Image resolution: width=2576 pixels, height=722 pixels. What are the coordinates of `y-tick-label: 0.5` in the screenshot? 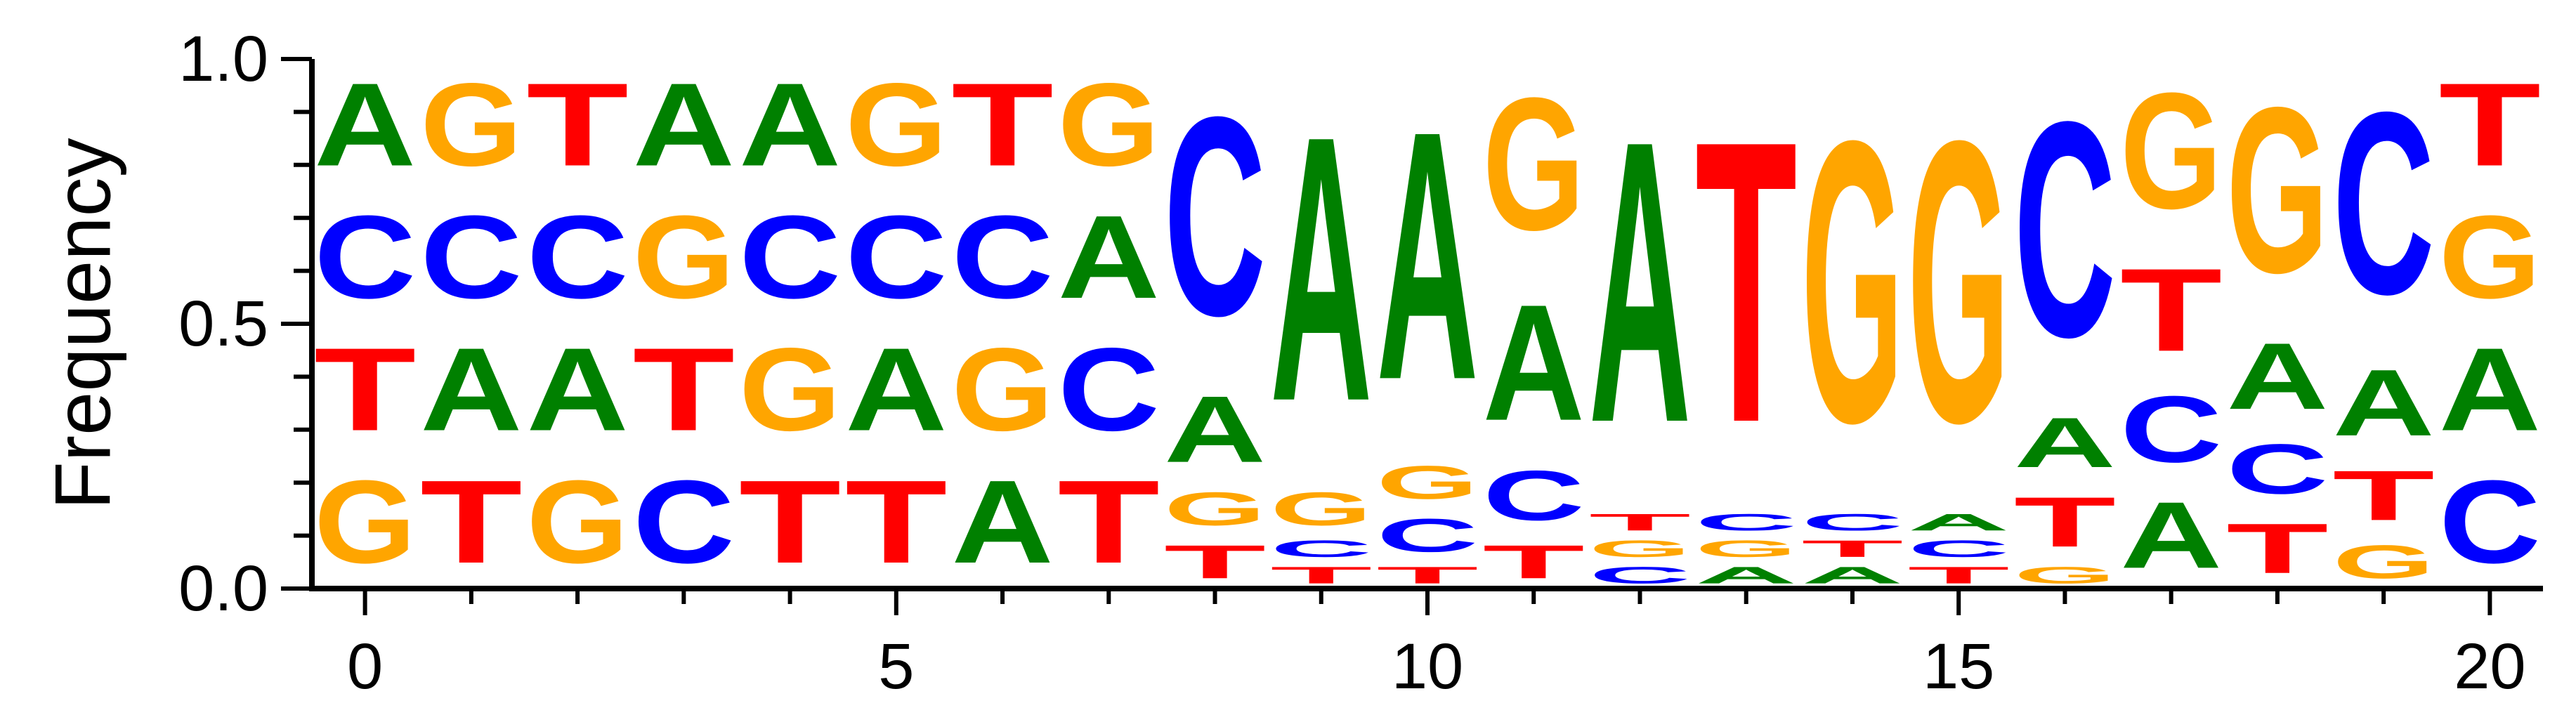 It's located at (223, 324).